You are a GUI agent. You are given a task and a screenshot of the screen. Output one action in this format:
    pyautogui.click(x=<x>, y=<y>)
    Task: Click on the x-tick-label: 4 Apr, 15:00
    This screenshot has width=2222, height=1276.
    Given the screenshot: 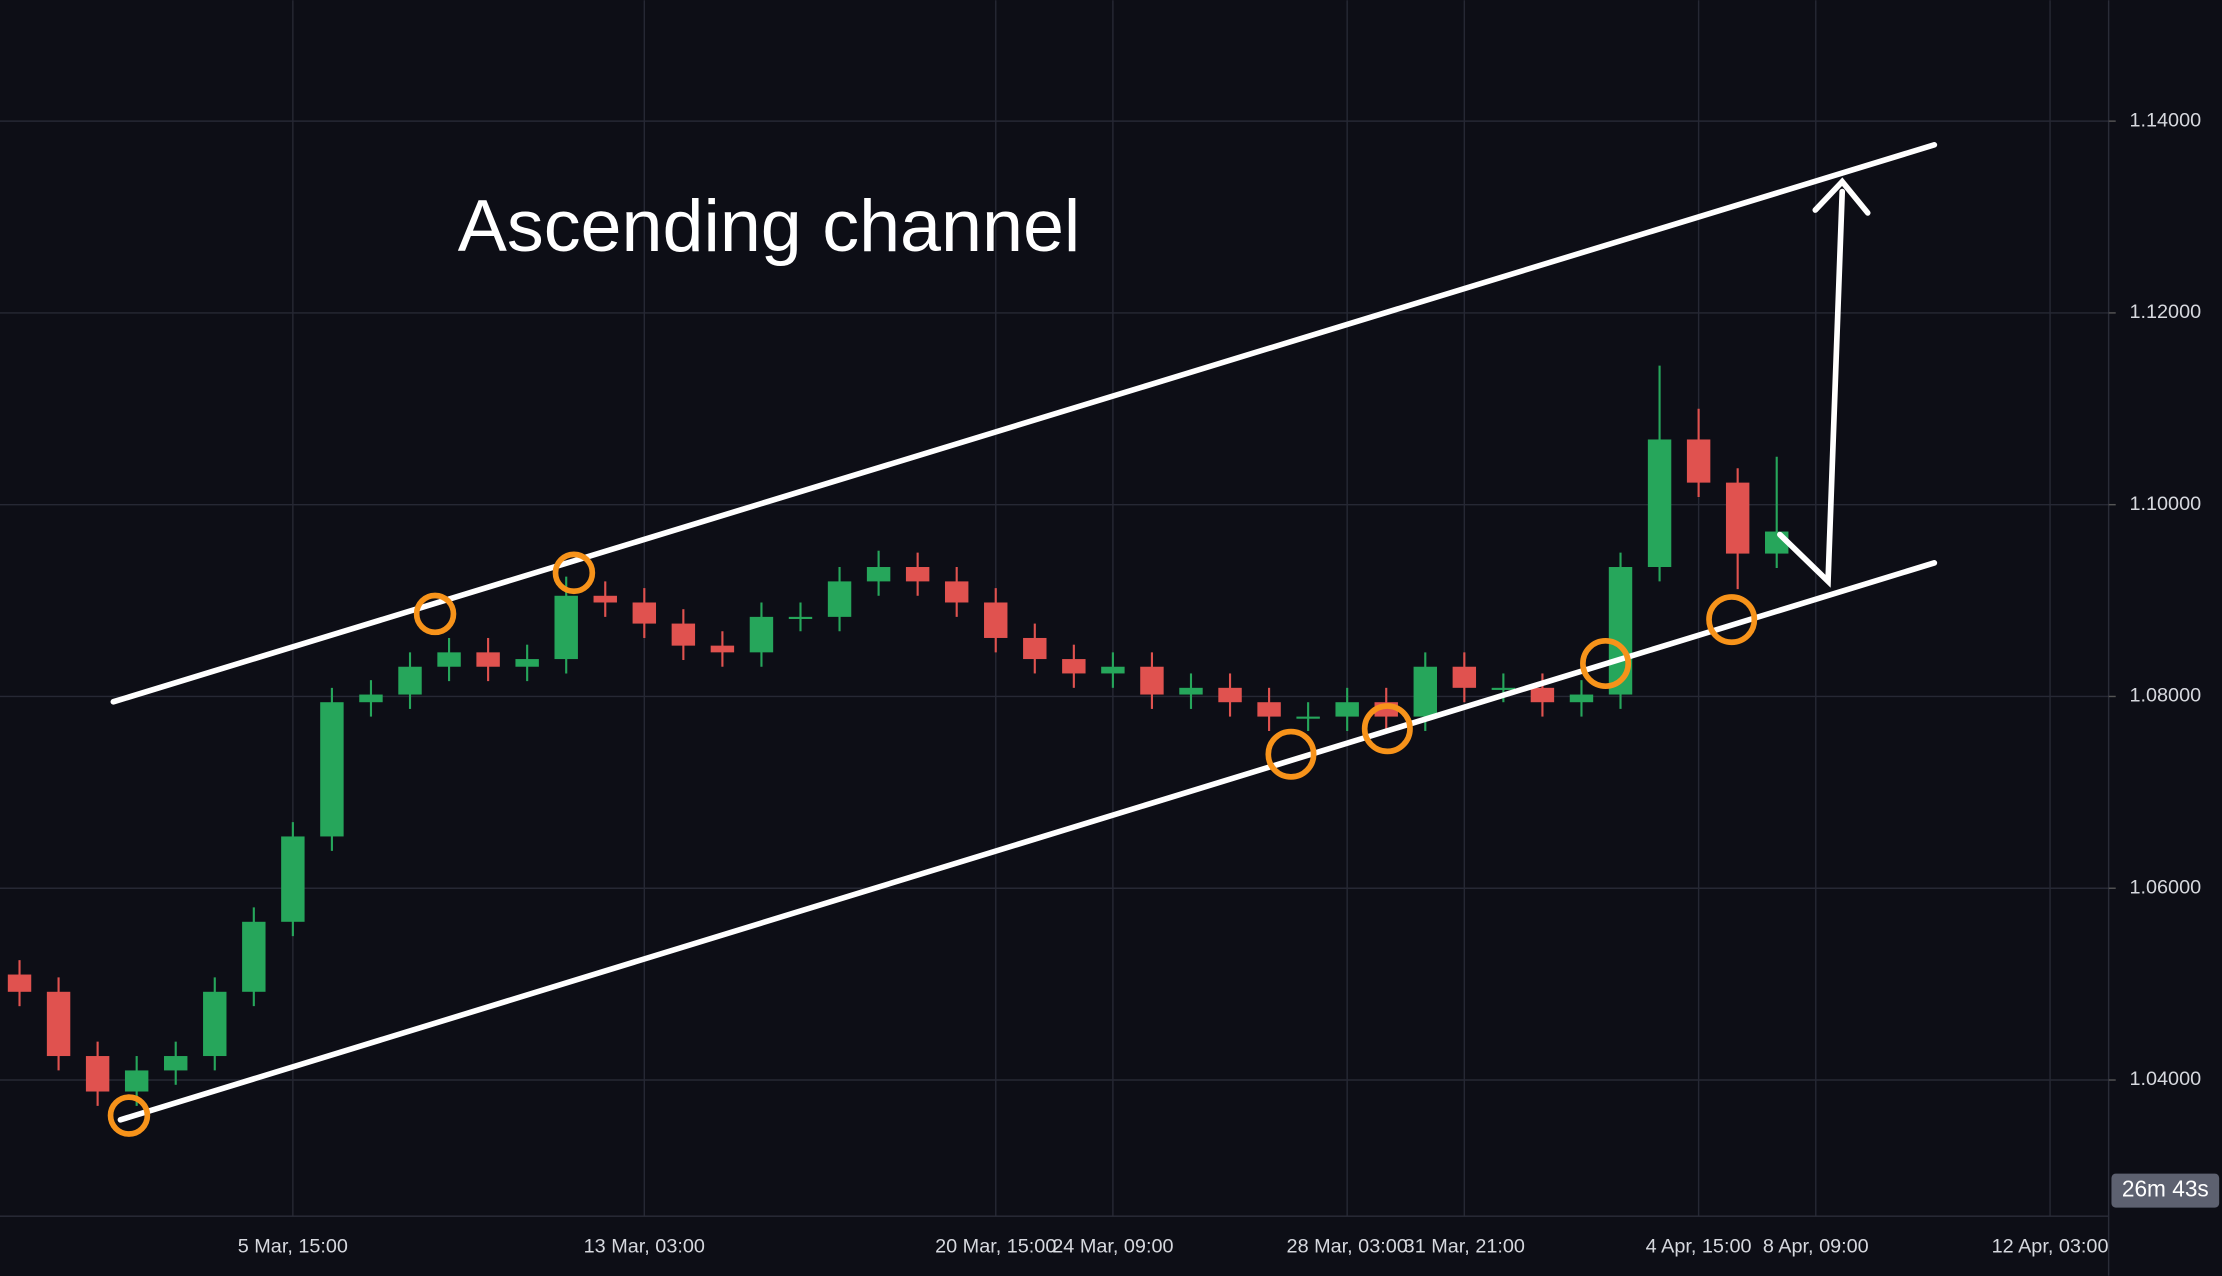 What is the action you would take?
    pyautogui.click(x=1699, y=1247)
    